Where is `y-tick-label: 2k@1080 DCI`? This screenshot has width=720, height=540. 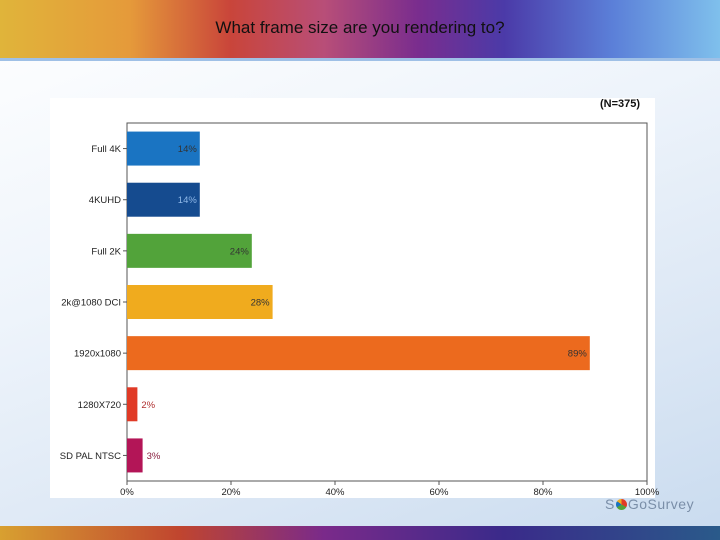 y-tick-label: 2k@1080 DCI is located at coordinates (91, 303).